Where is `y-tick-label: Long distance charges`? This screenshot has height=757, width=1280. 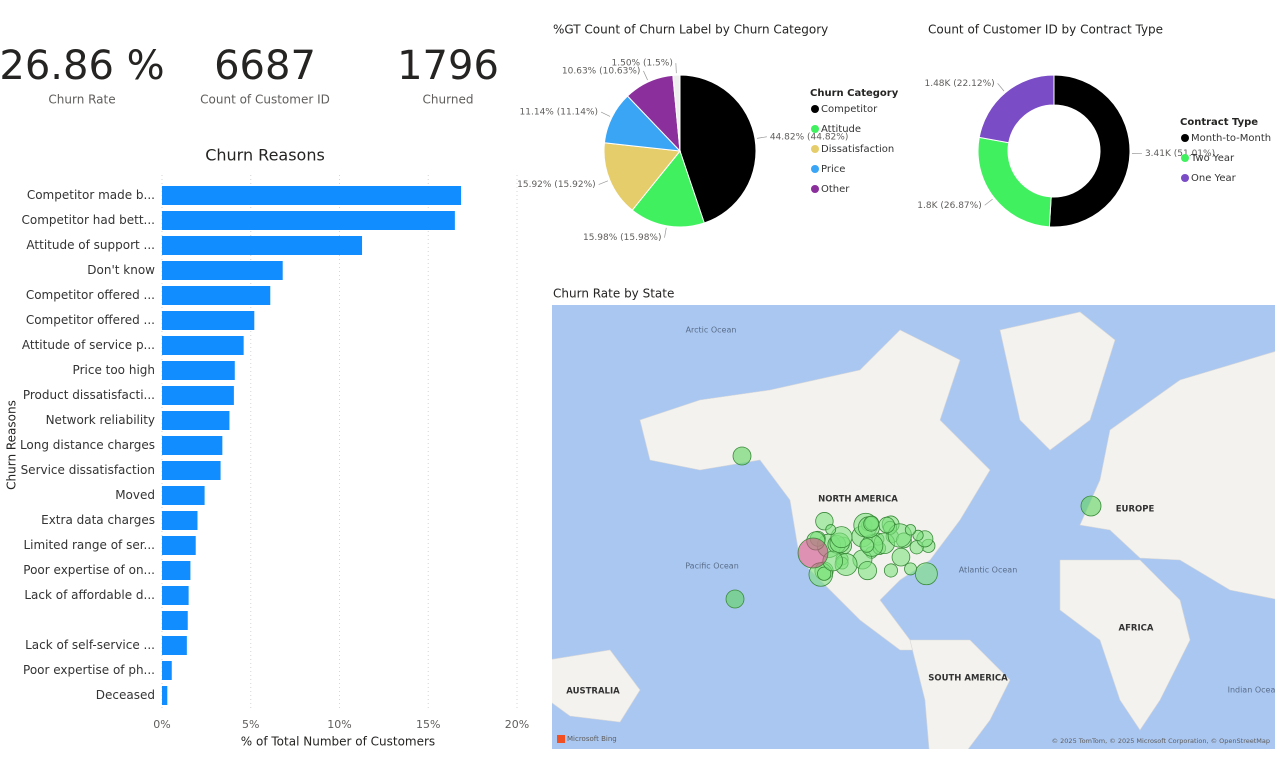
y-tick-label: Long distance charges is located at coordinates (87, 445).